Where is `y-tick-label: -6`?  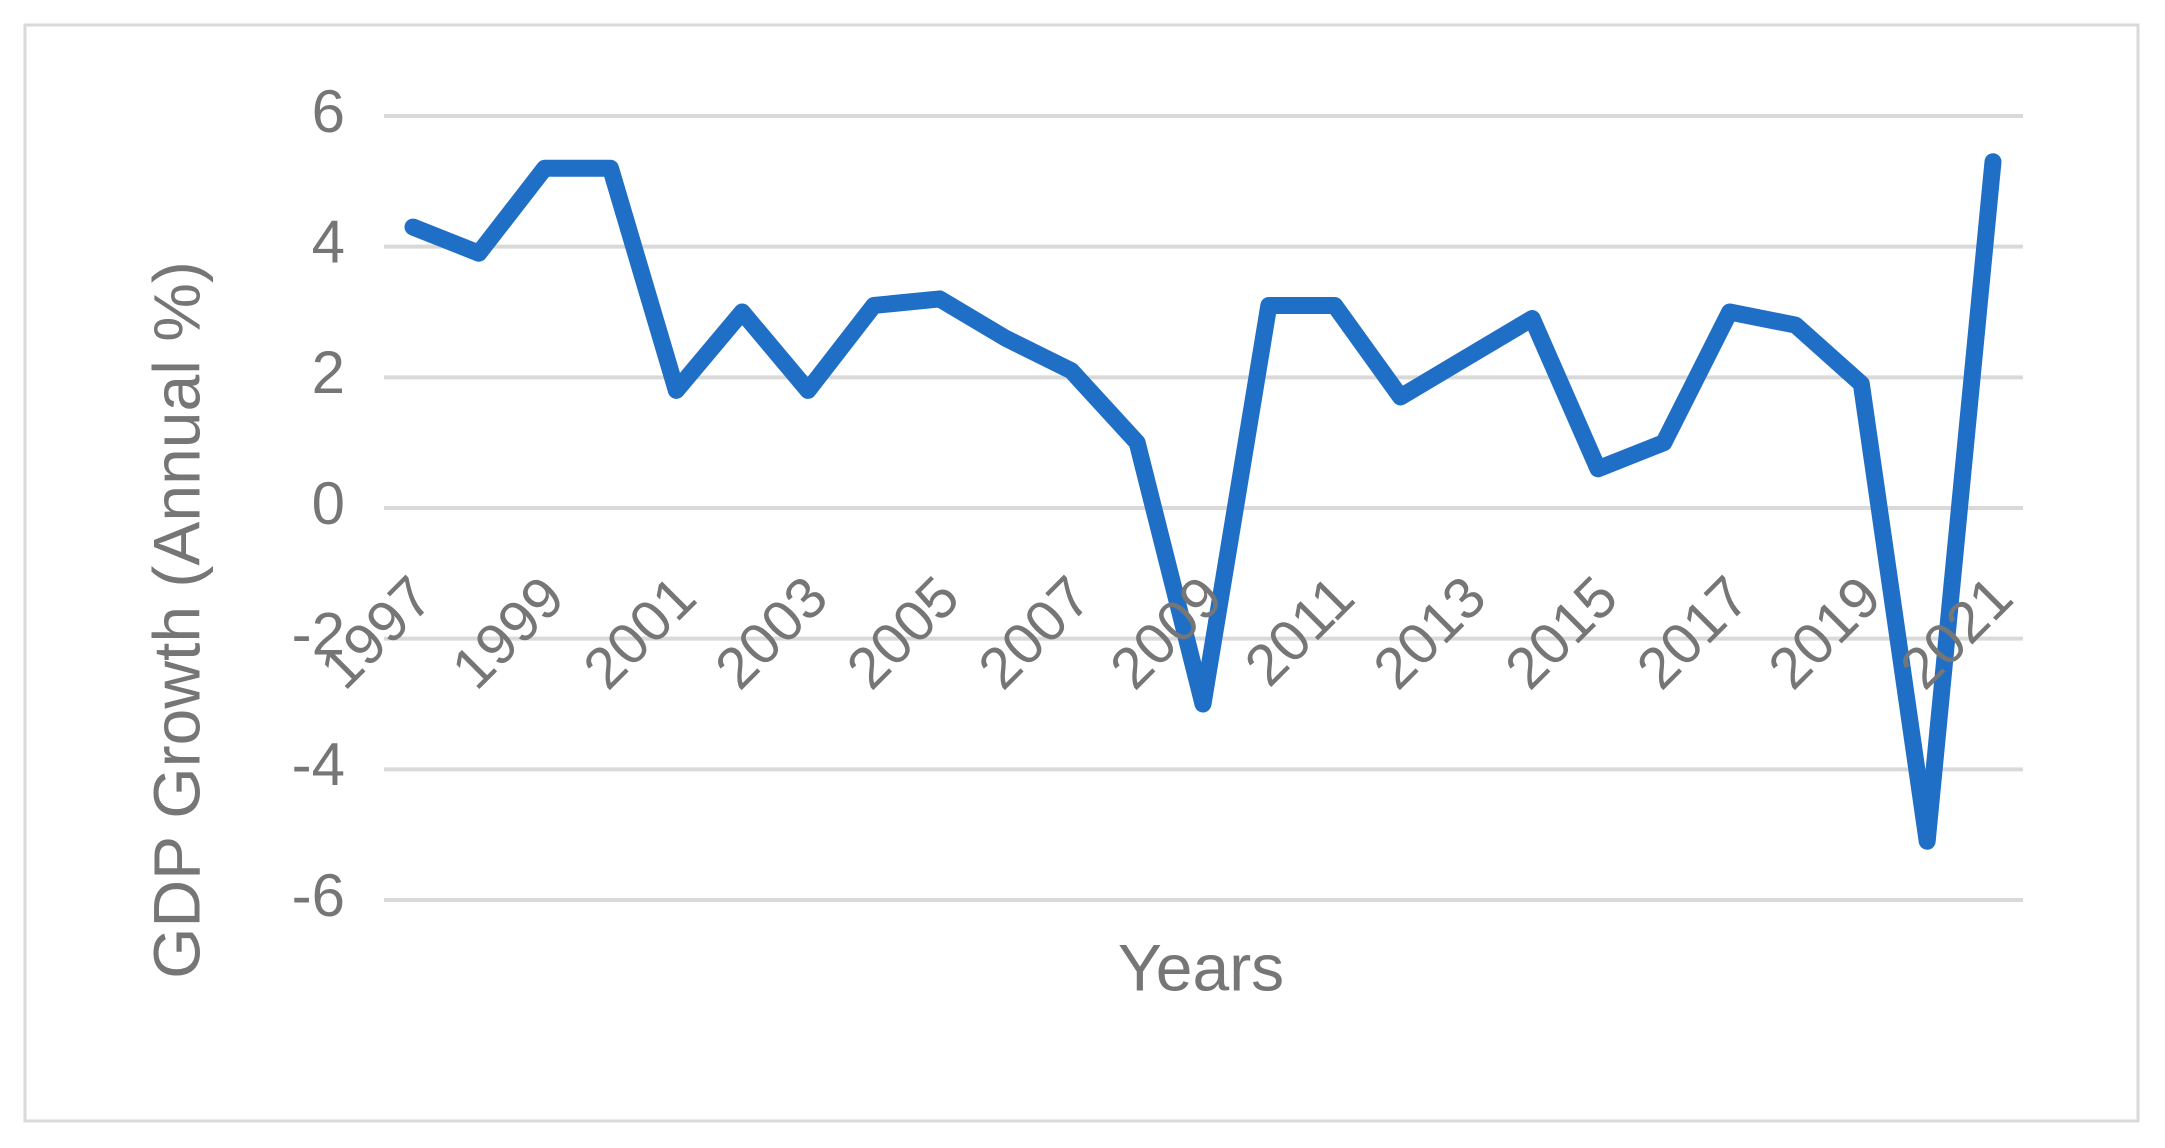
y-tick-label: -6 is located at coordinates (318, 895).